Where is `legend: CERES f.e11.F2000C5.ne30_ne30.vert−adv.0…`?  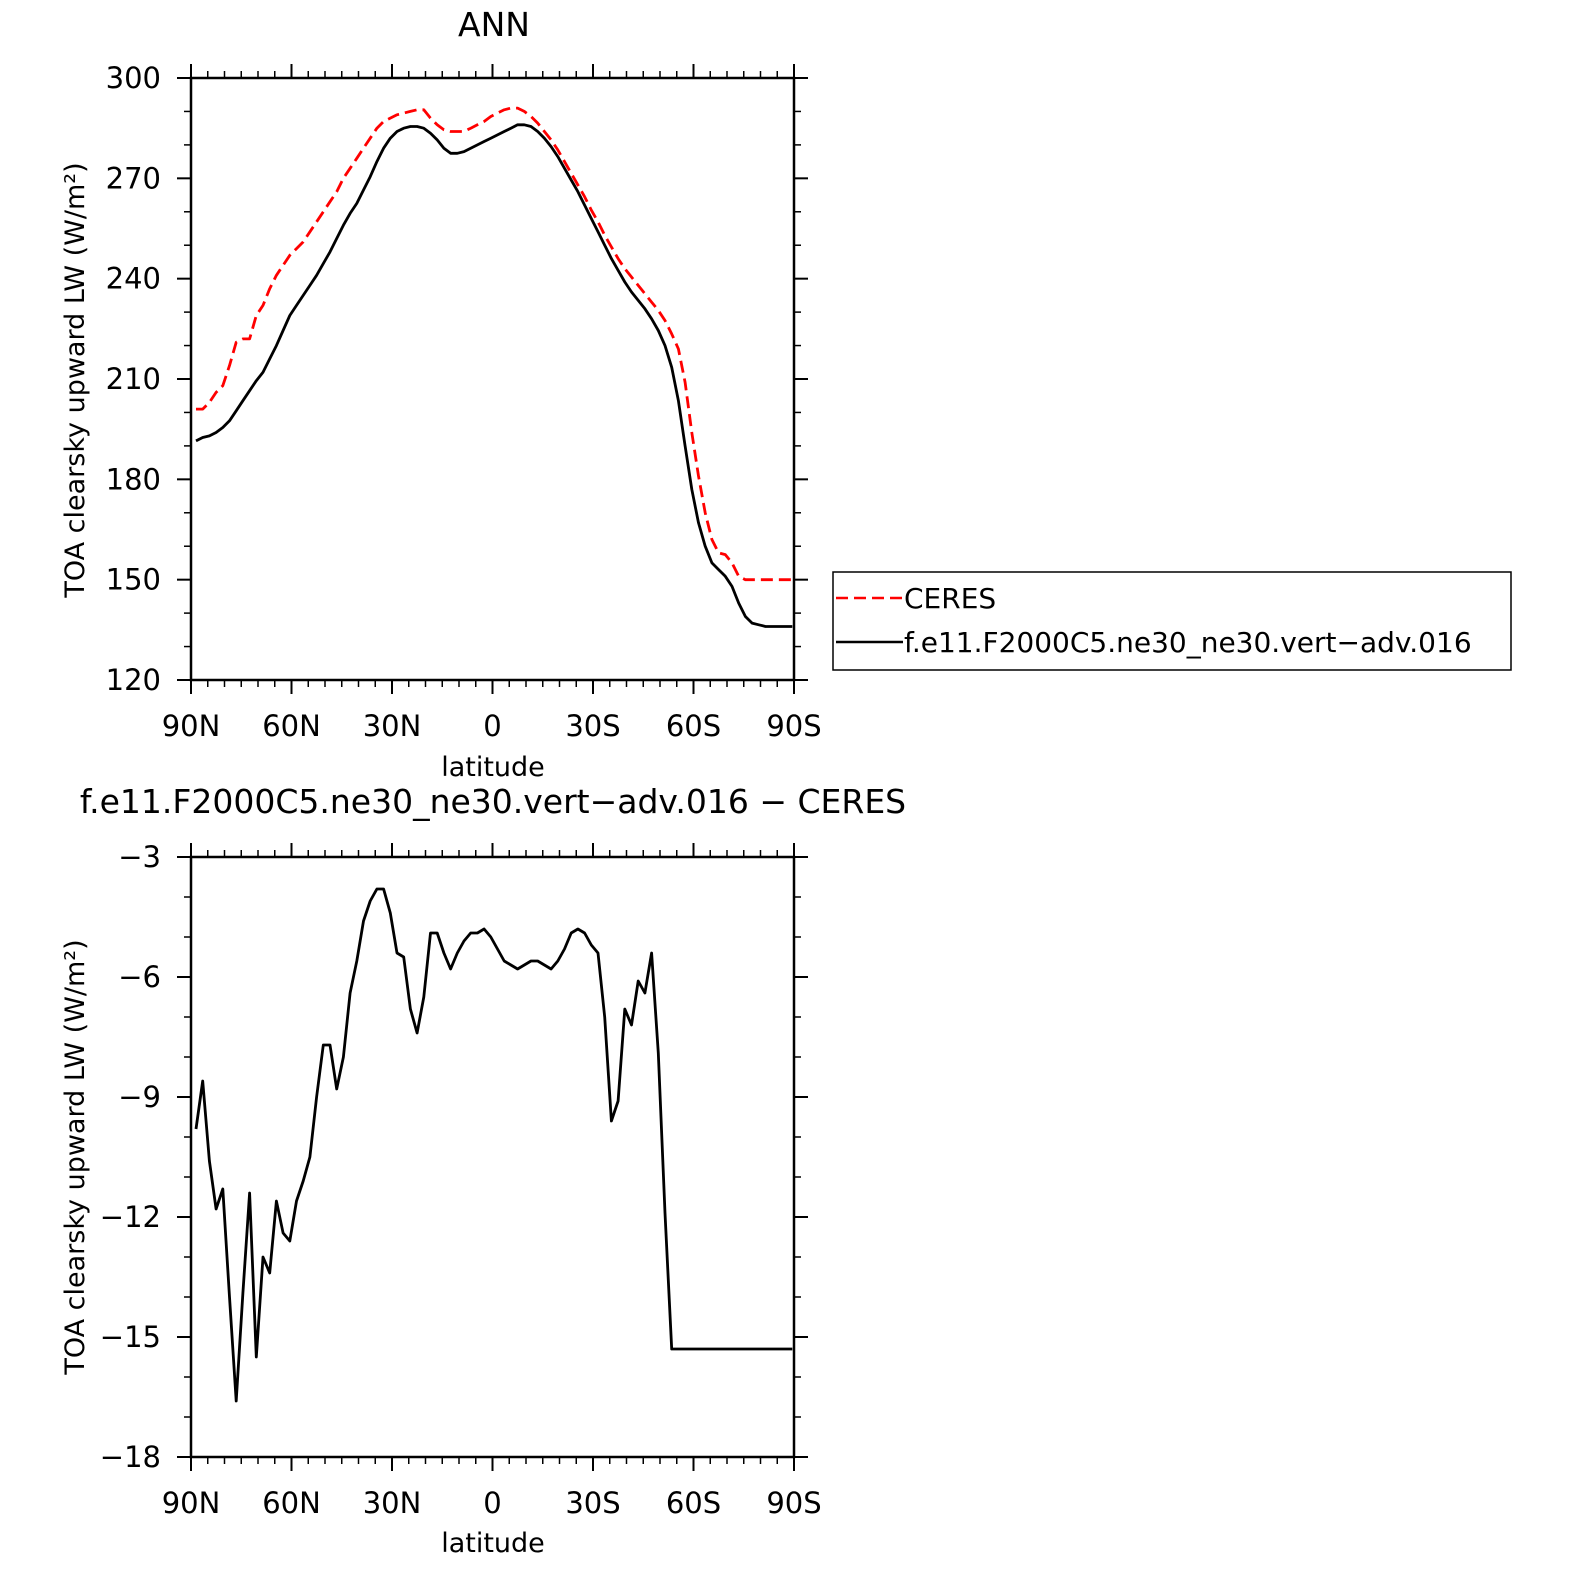 legend: CERES f.e11.F2000C5.ne30_ne30.vert−adv.0… is located at coordinates (1172, 621).